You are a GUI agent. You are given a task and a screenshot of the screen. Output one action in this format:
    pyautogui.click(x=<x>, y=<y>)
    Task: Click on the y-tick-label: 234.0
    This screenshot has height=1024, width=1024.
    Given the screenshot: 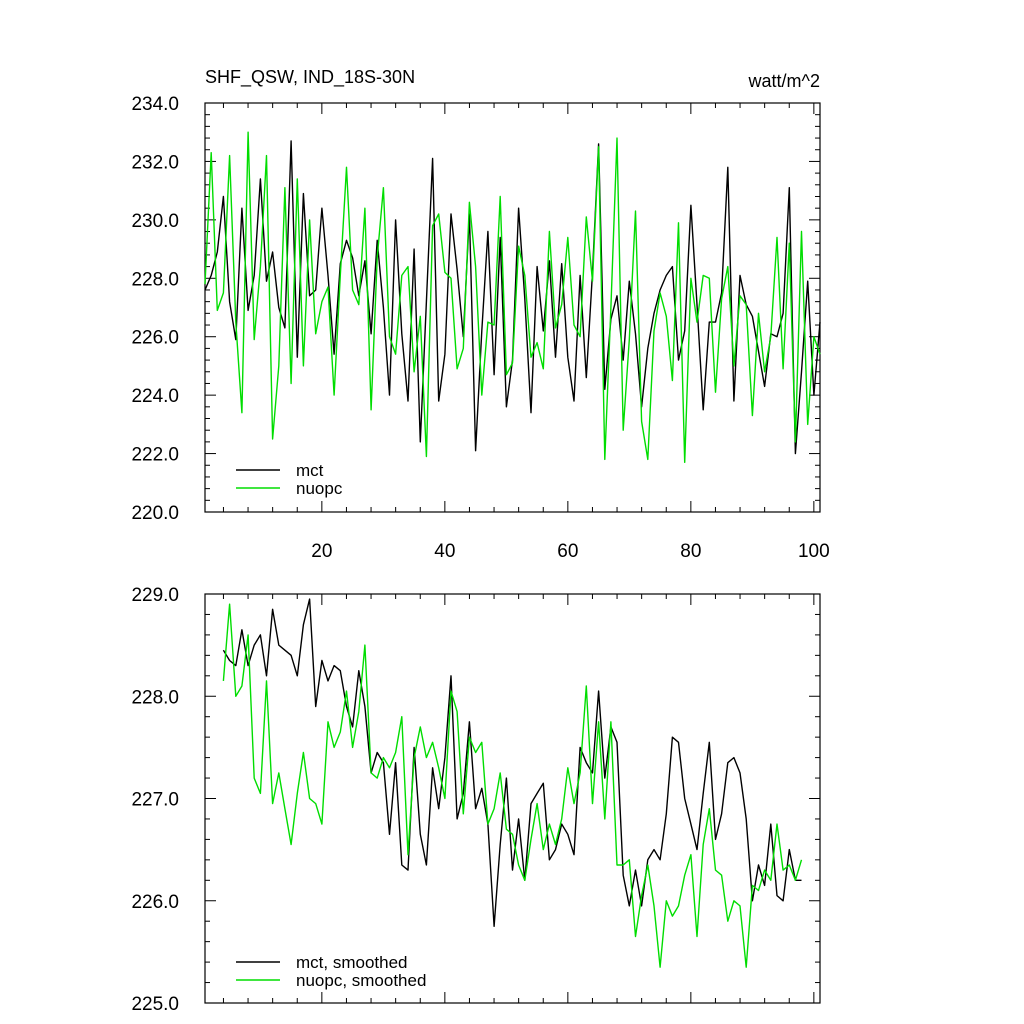 What is the action you would take?
    pyautogui.click(x=155, y=104)
    